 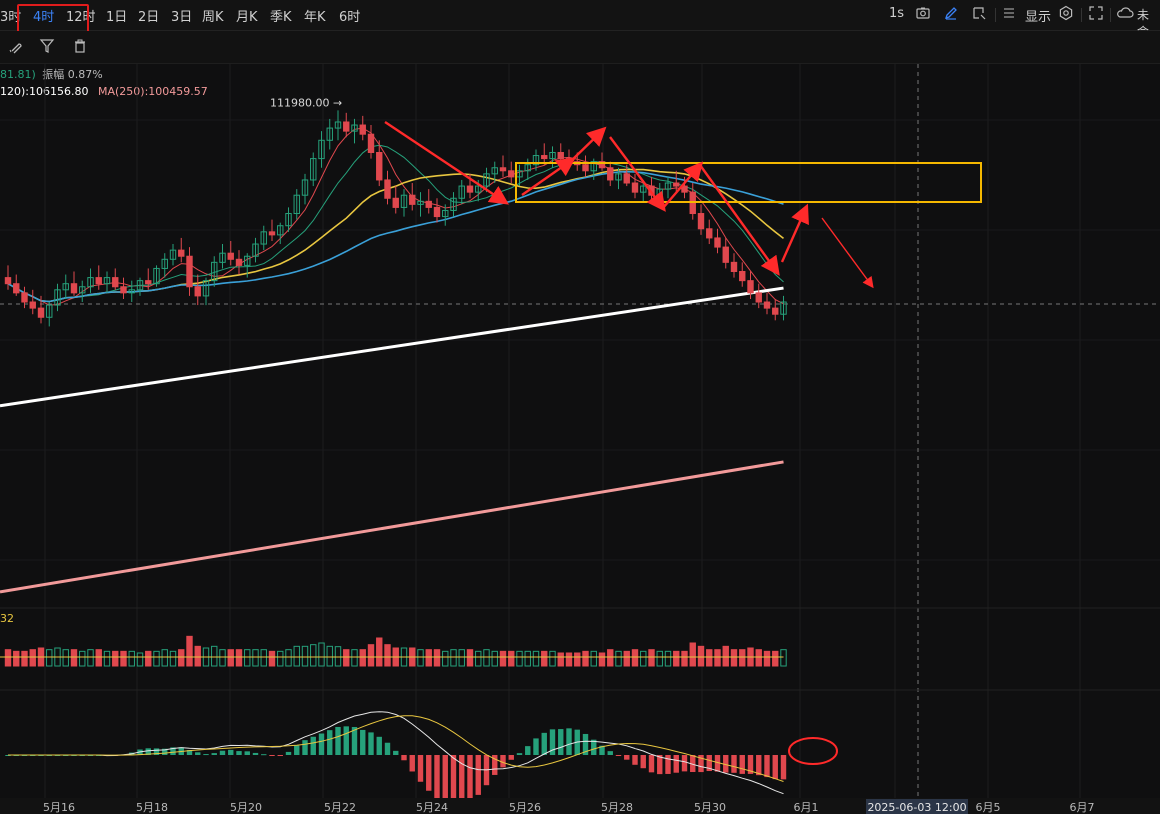 What do you see at coordinates (1009, 15) in the screenshot?
I see `list-icon` at bounding box center [1009, 15].